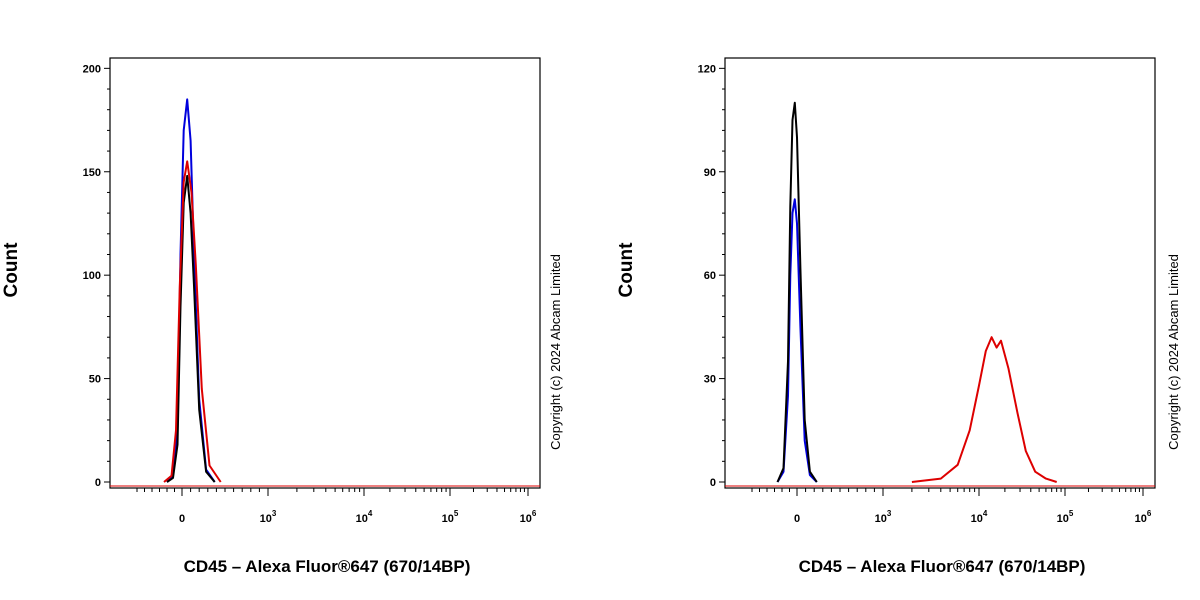  I want to click on y-tick-label: 90, so click(710, 173).